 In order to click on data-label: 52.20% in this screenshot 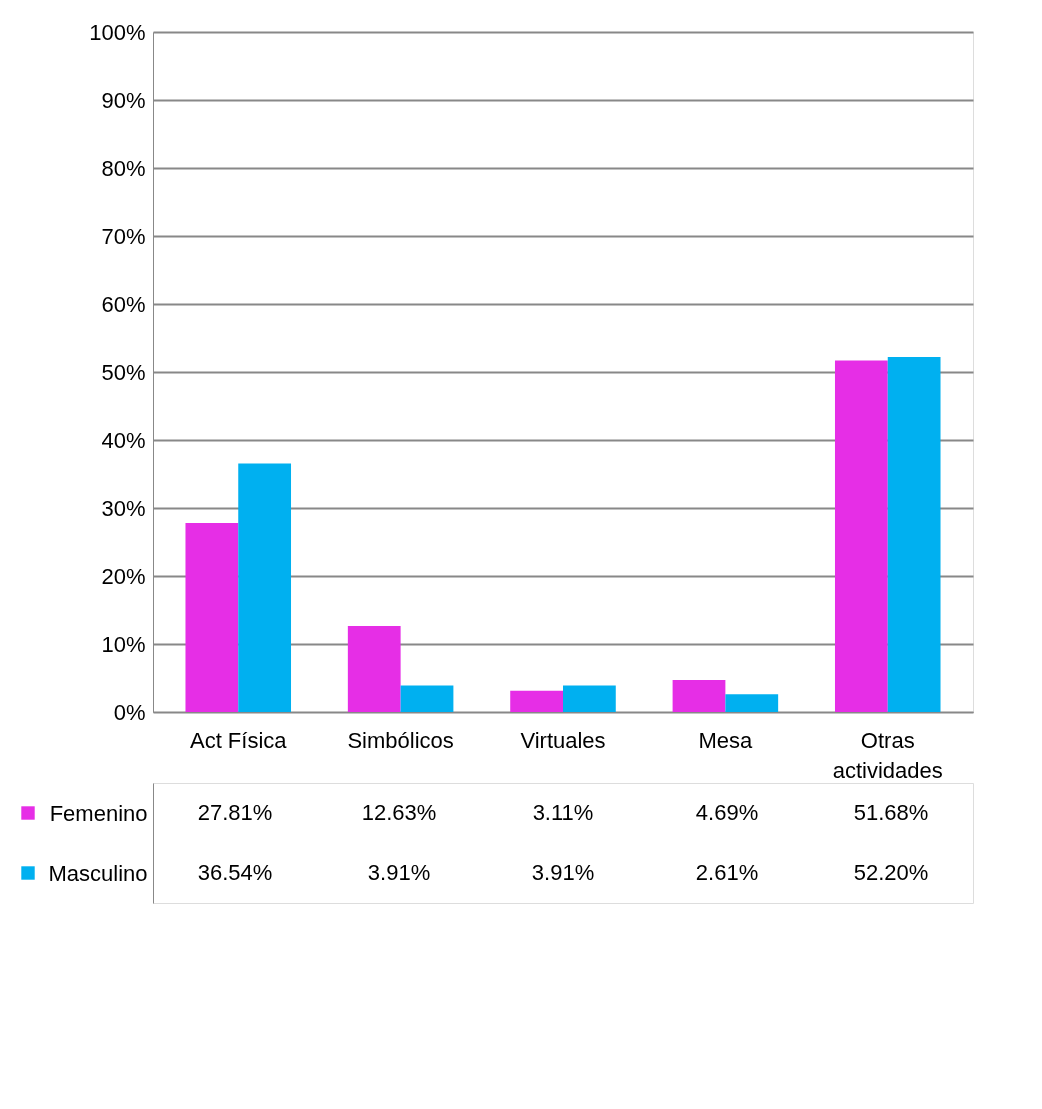, I will do `click(891, 872)`.